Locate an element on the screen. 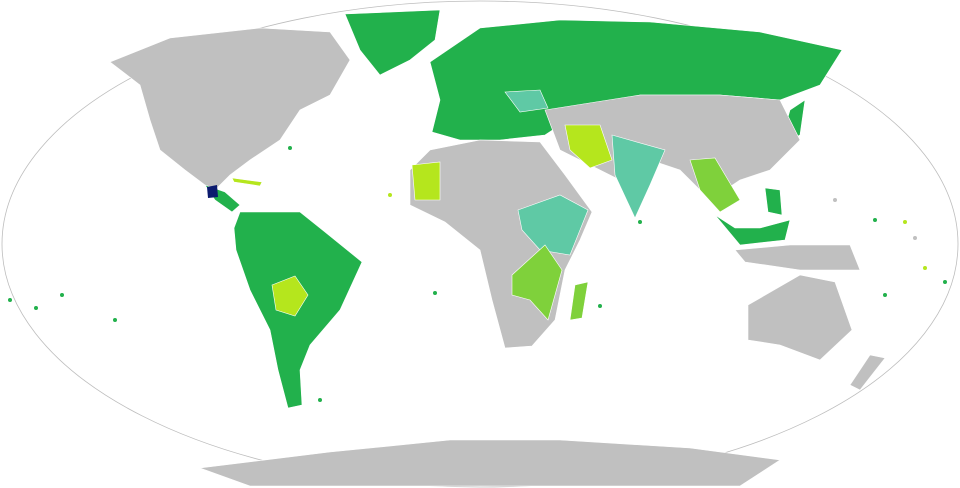 This screenshot has height=488, width=960. east-europe is located at coordinates (526, 101).